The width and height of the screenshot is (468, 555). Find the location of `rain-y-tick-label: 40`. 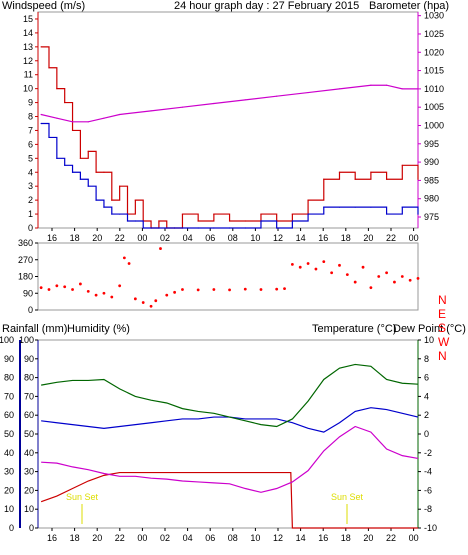

rain-y-tick-label: 40 is located at coordinates (9, 453).